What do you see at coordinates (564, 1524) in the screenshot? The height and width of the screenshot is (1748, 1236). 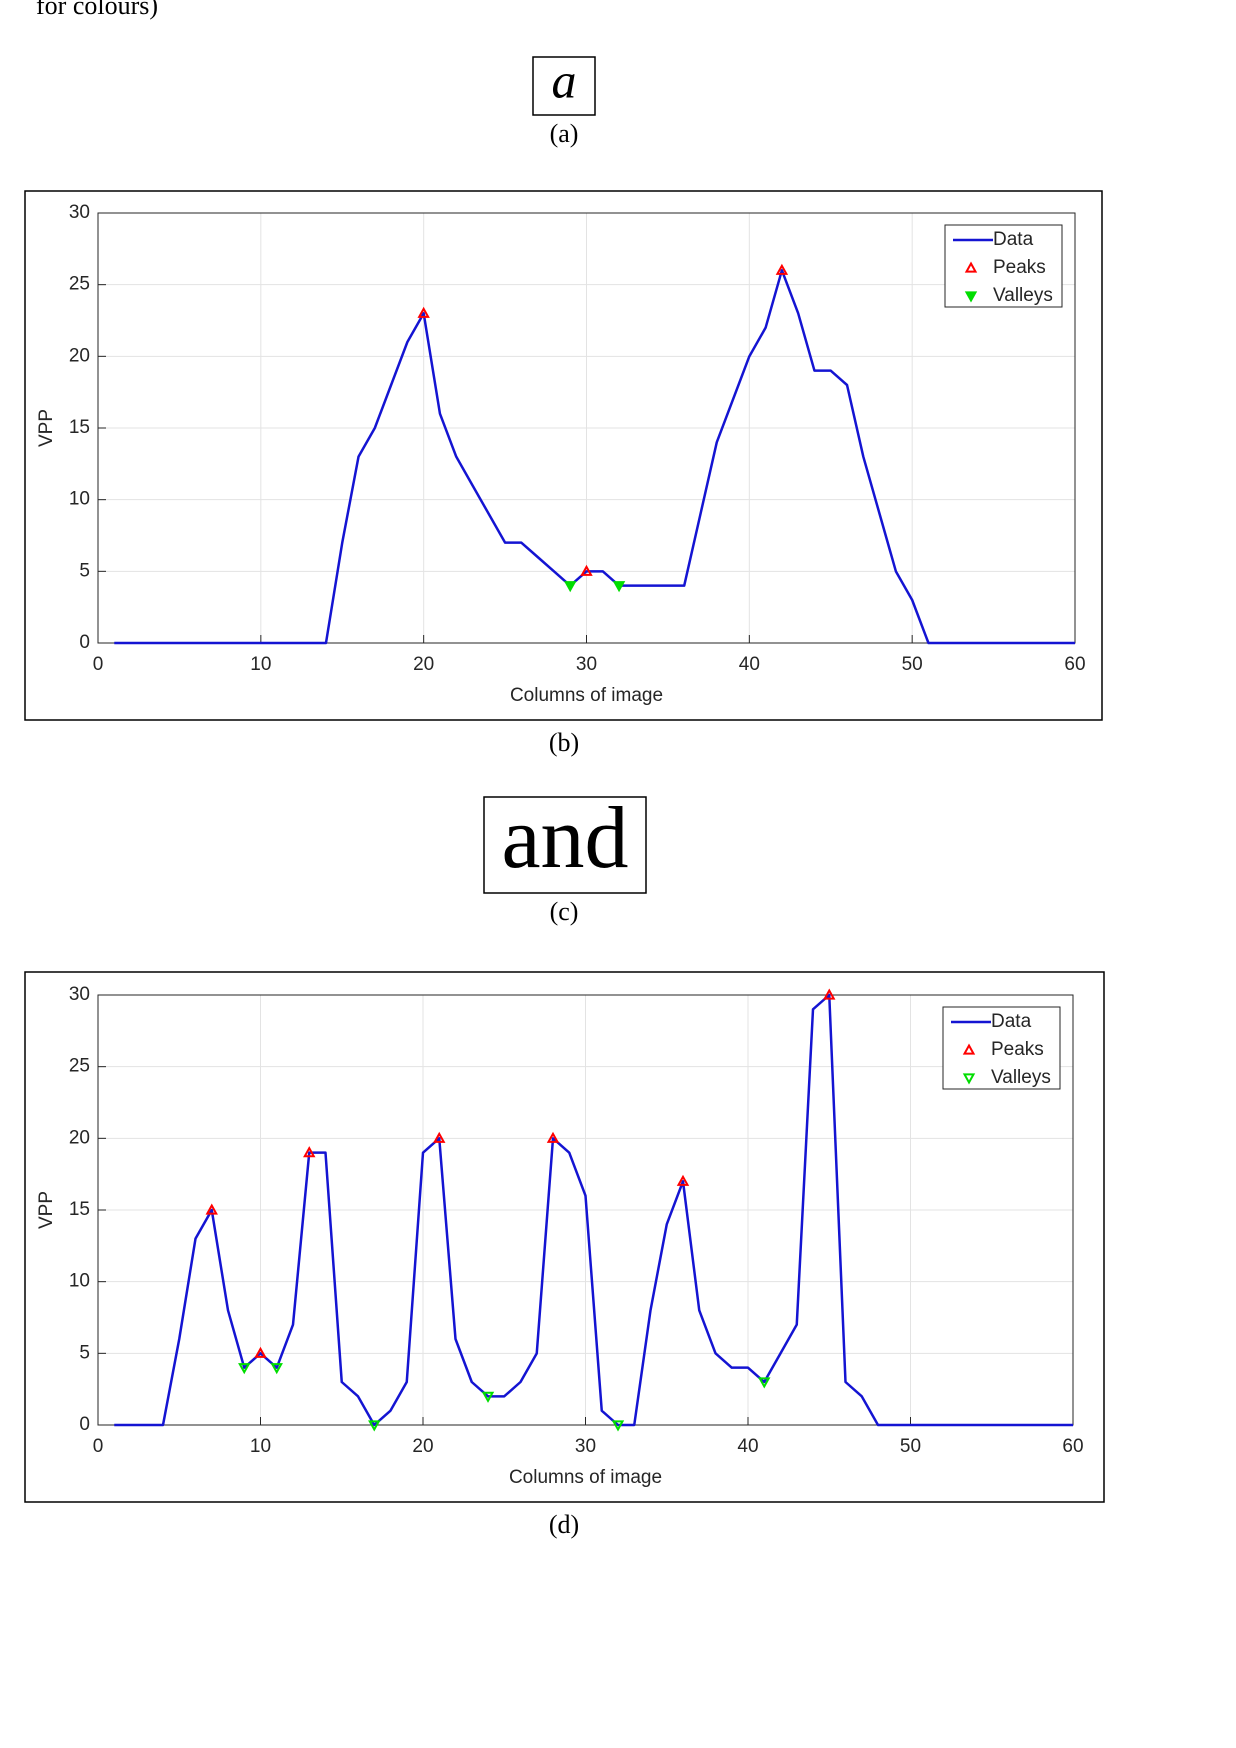 I see `caption: (d)` at bounding box center [564, 1524].